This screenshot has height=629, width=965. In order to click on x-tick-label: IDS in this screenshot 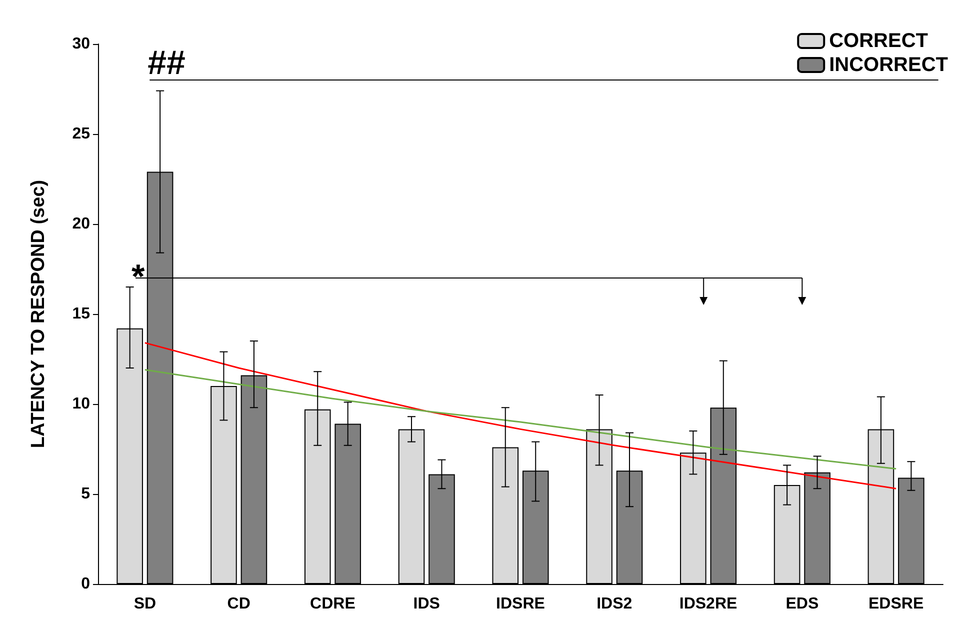, I will do `click(426, 604)`.